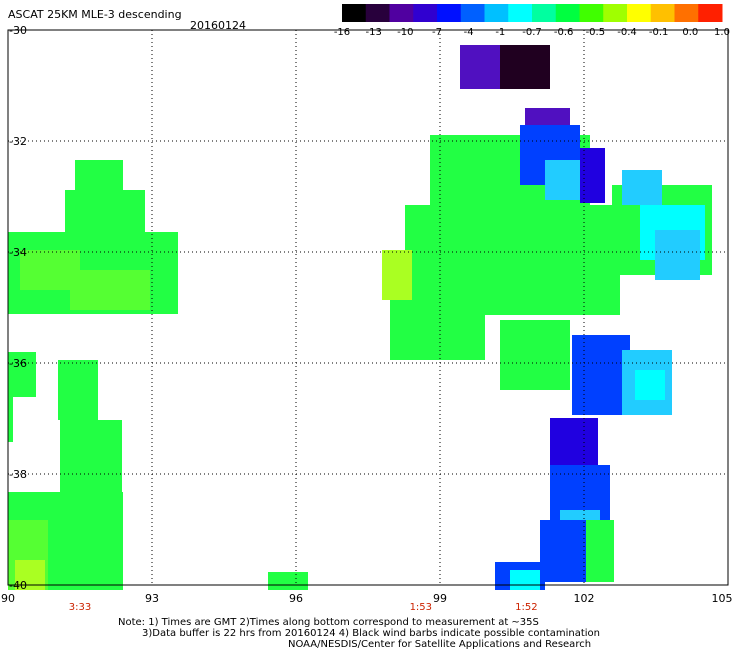  Describe the element at coordinates (421, 607) in the screenshot. I see `time-label: 1:53` at that location.